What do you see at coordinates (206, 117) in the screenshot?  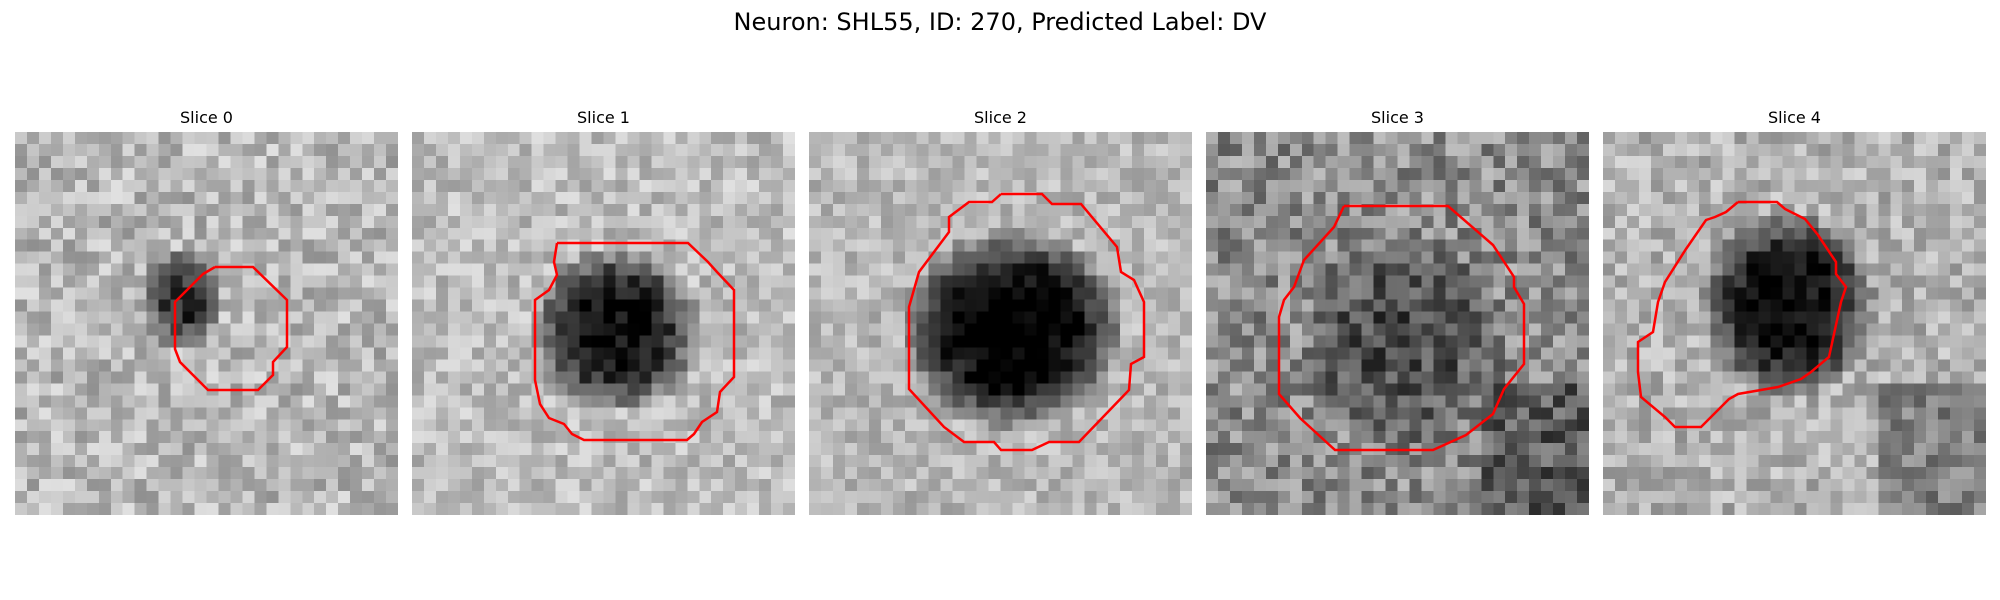 I see `slice-title: Slice 0` at bounding box center [206, 117].